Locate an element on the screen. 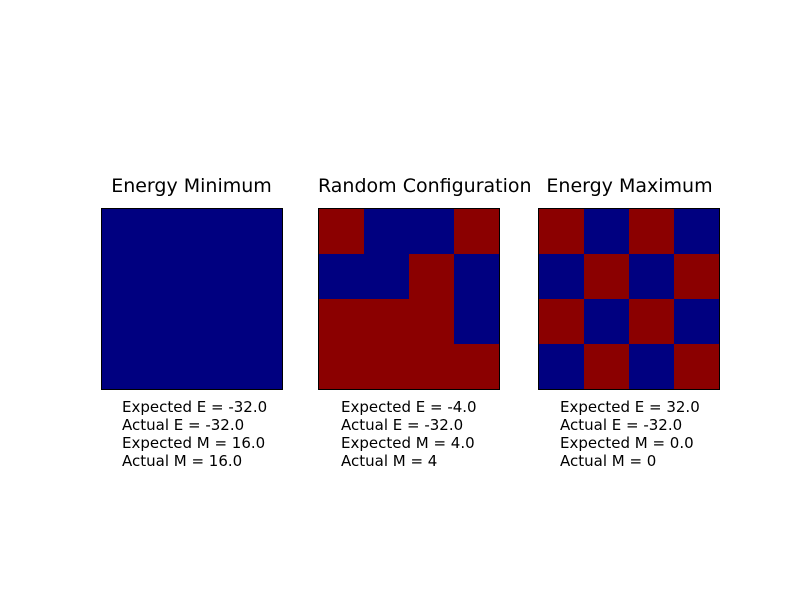 The height and width of the screenshot is (600, 800). panel-title-energy-maximum: Energy Maximum is located at coordinates (629, 186).